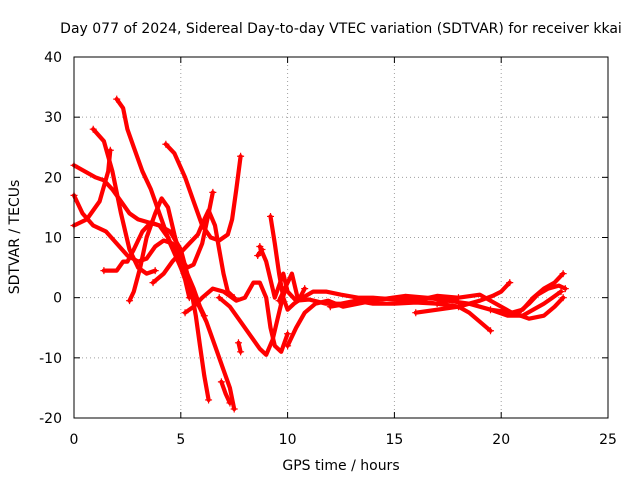 The image size is (640, 480). Describe the element at coordinates (394, 440) in the screenshot. I see `x-tick-label: 15` at that location.